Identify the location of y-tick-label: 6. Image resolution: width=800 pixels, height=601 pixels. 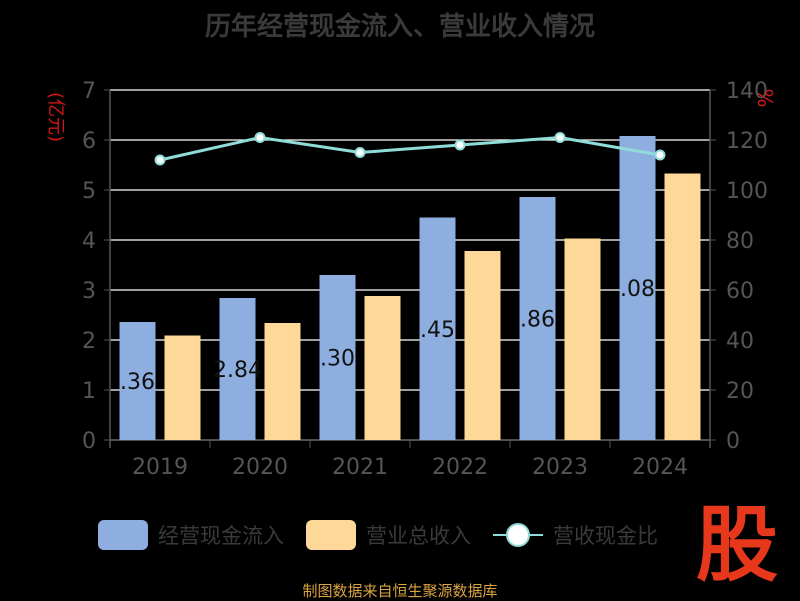
(89, 141).